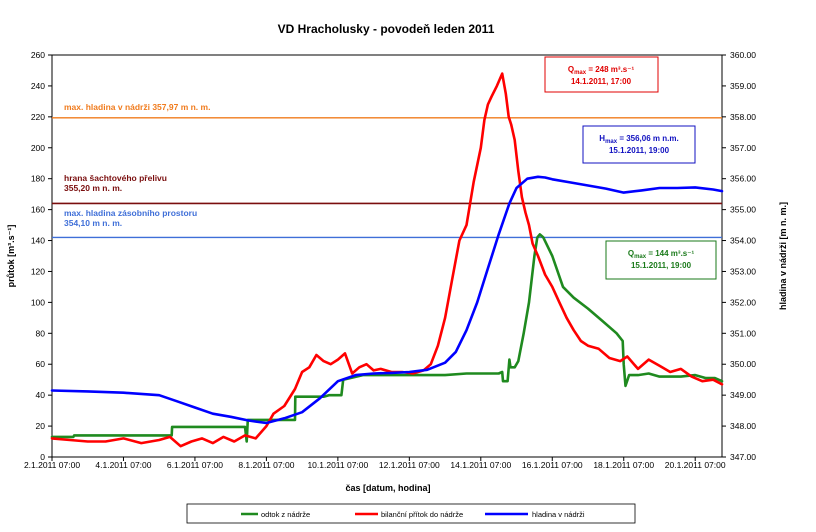 The height and width of the screenshot is (532, 816). I want to click on y-right-axis-title: hladina v nádrži [m n. m.], so click(783, 256).